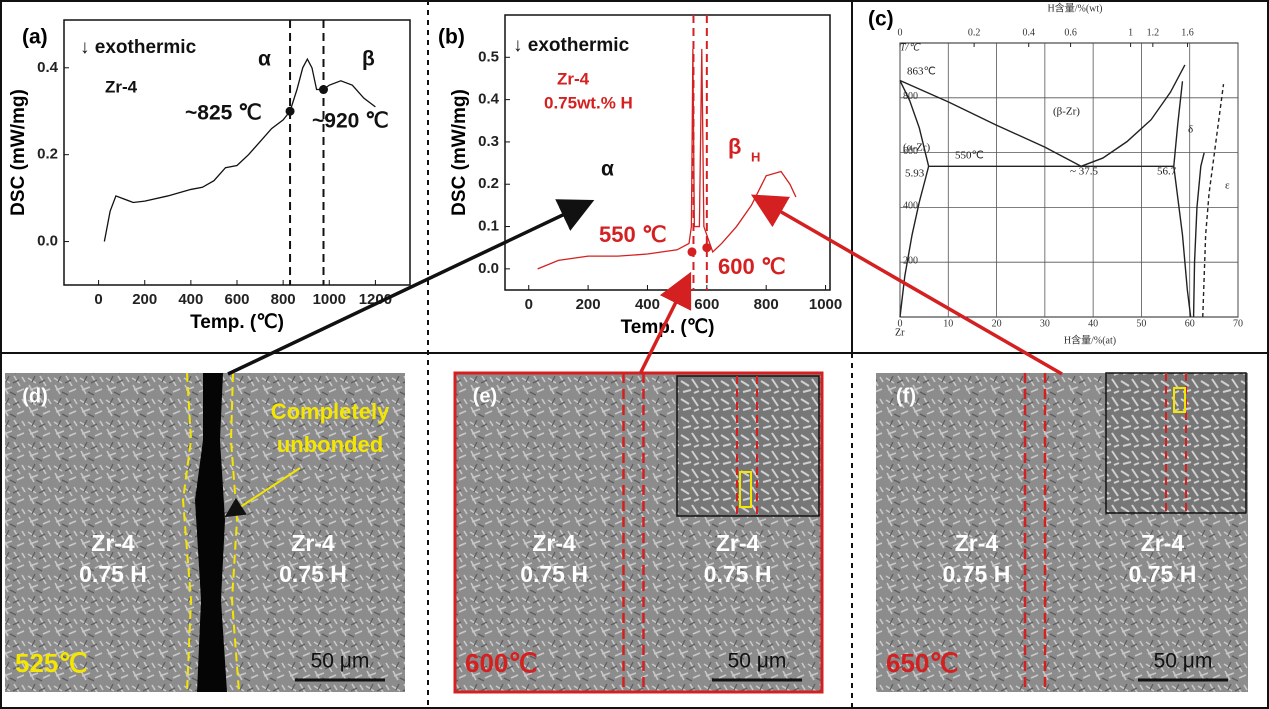  Describe the element at coordinates (330, 411) in the screenshot. I see `annotation: Completely` at that location.